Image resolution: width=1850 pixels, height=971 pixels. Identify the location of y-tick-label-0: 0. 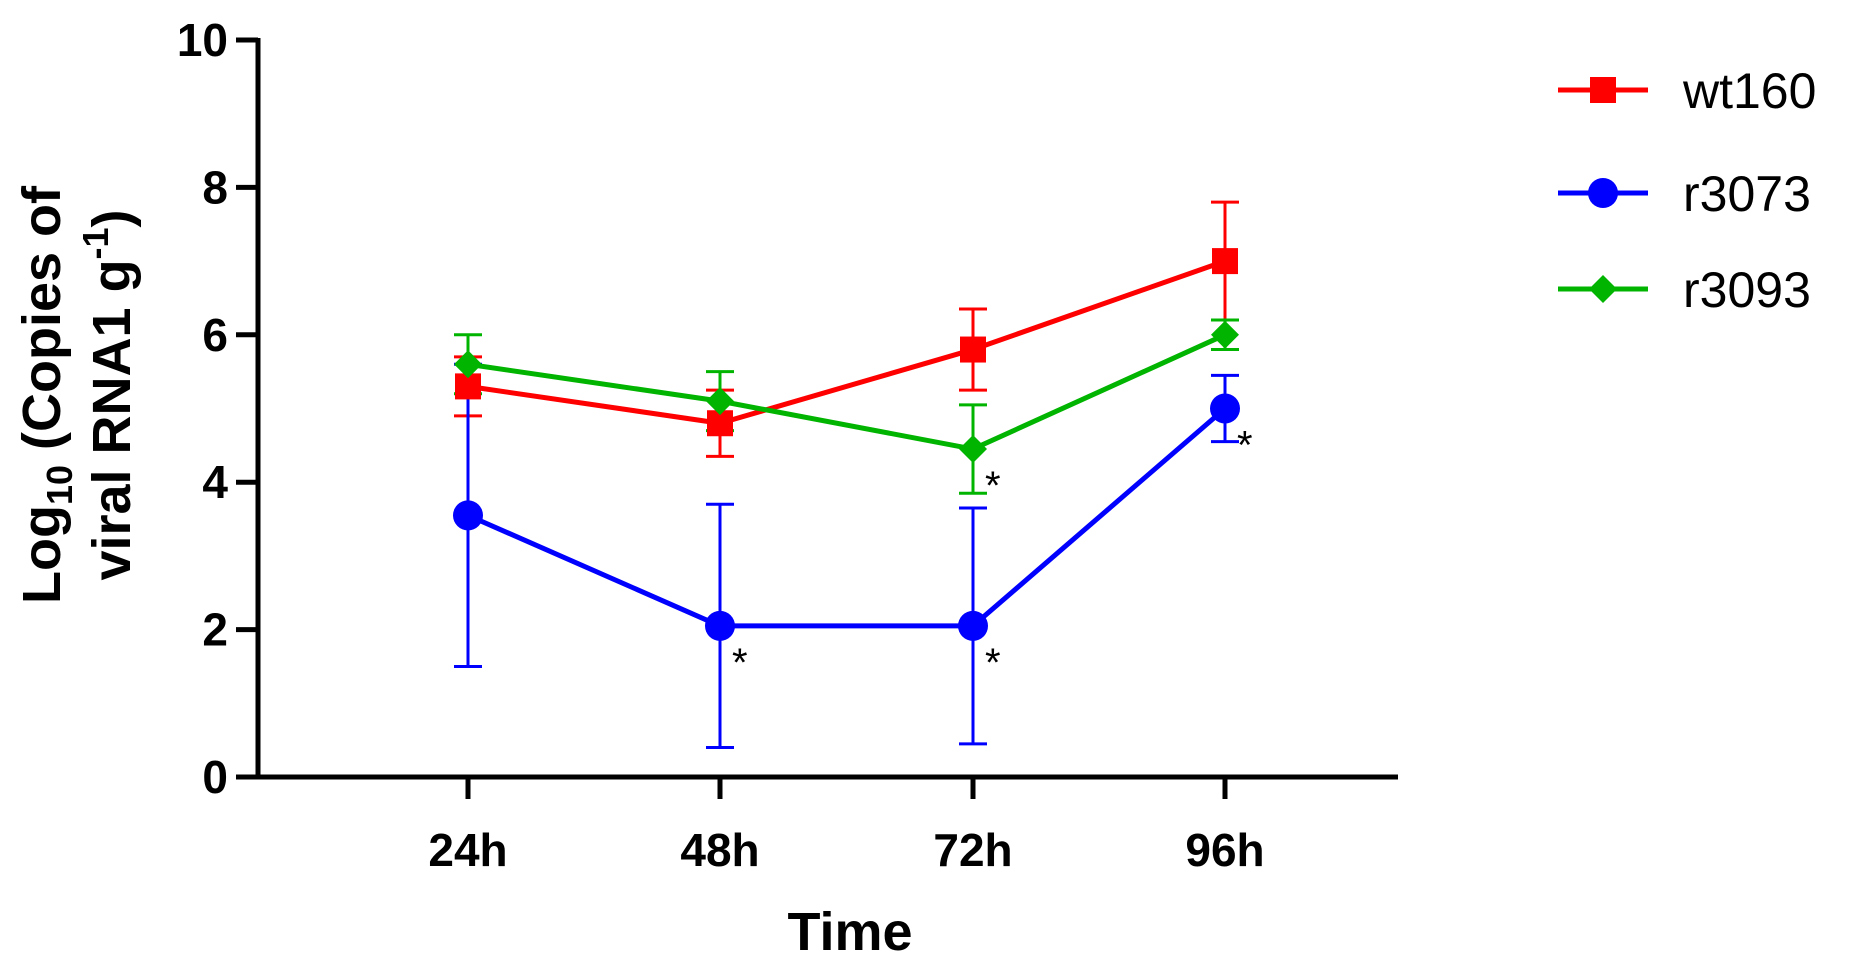
(215, 777).